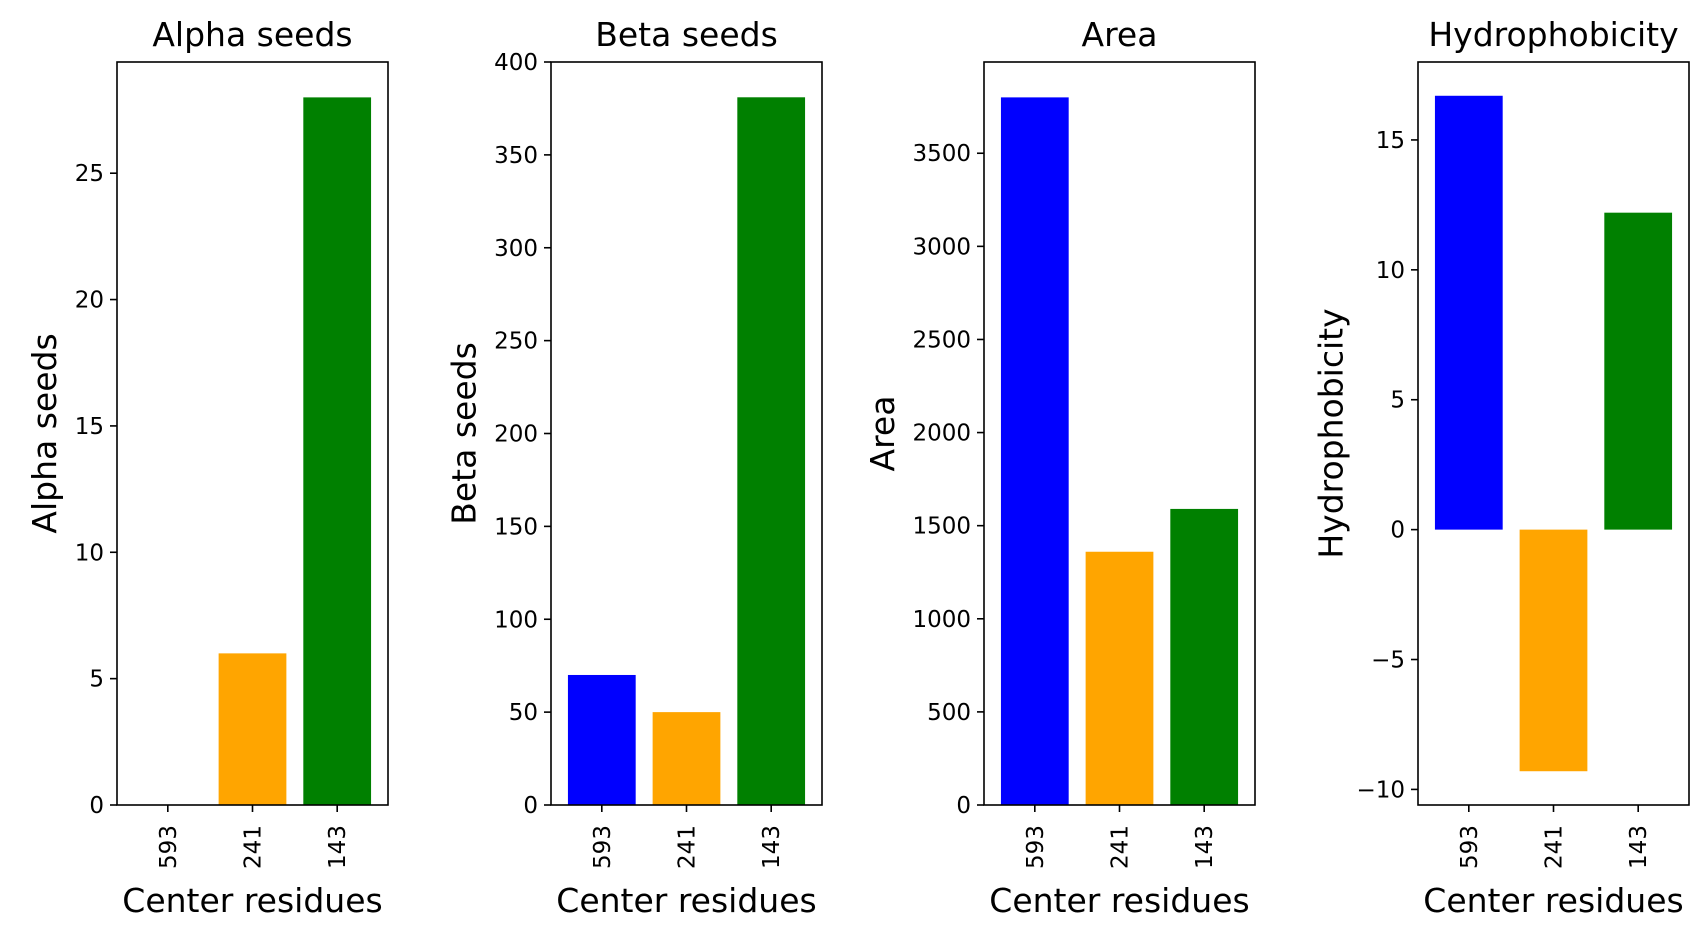 This screenshot has width=1706, height=941. What do you see at coordinates (464, 433) in the screenshot?
I see `y-axis-label: Beta seeds` at bounding box center [464, 433].